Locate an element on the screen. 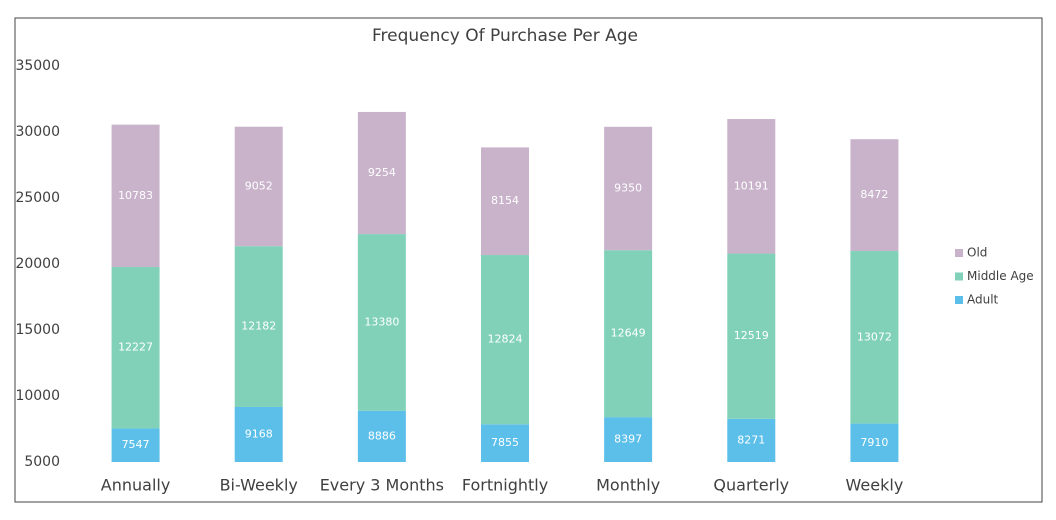 Image resolution: width=1056 pixels, height=520 pixels. data-label: 12182 is located at coordinates (258, 326).